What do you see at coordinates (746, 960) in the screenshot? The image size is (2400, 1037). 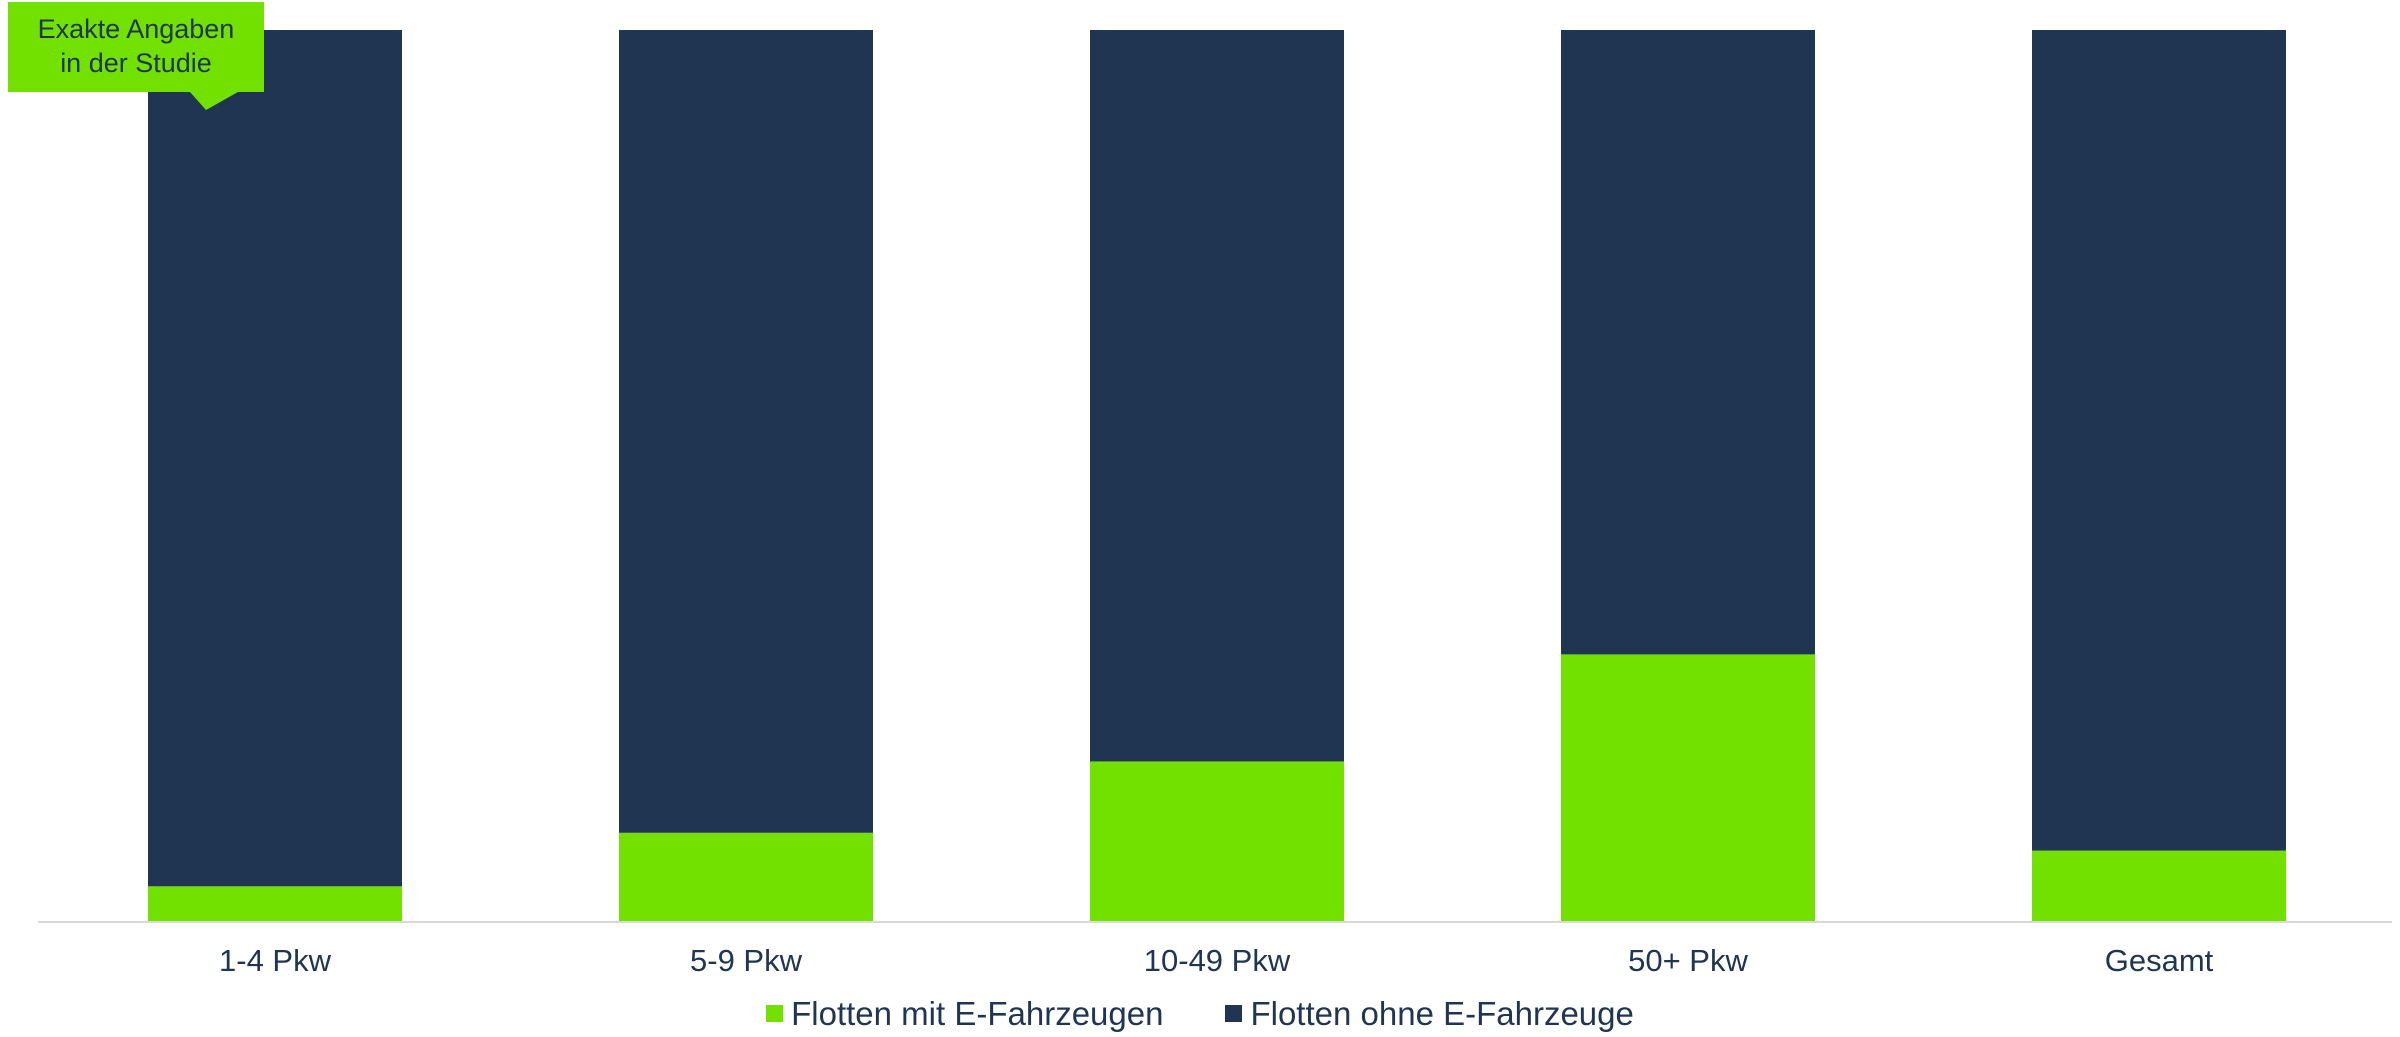 I see `x-tick-label-1: 5-9 Pkw` at bounding box center [746, 960].